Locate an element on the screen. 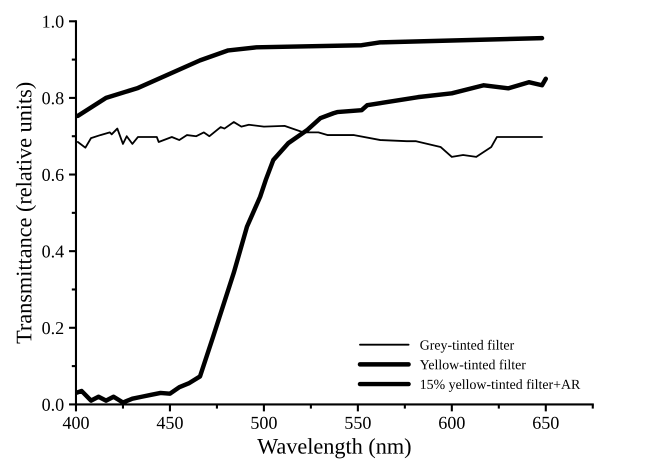 This screenshot has height=473, width=655. y-tick-label: 0.6 is located at coordinates (53, 175).